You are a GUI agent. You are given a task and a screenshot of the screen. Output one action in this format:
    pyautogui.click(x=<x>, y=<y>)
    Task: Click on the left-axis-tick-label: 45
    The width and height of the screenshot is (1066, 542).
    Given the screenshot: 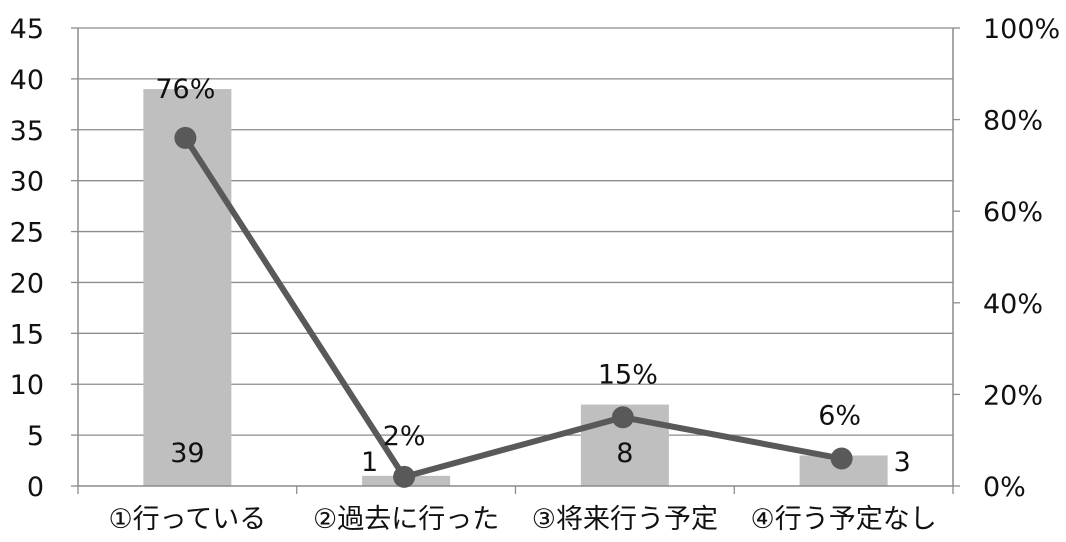 What is the action you would take?
    pyautogui.click(x=27, y=29)
    